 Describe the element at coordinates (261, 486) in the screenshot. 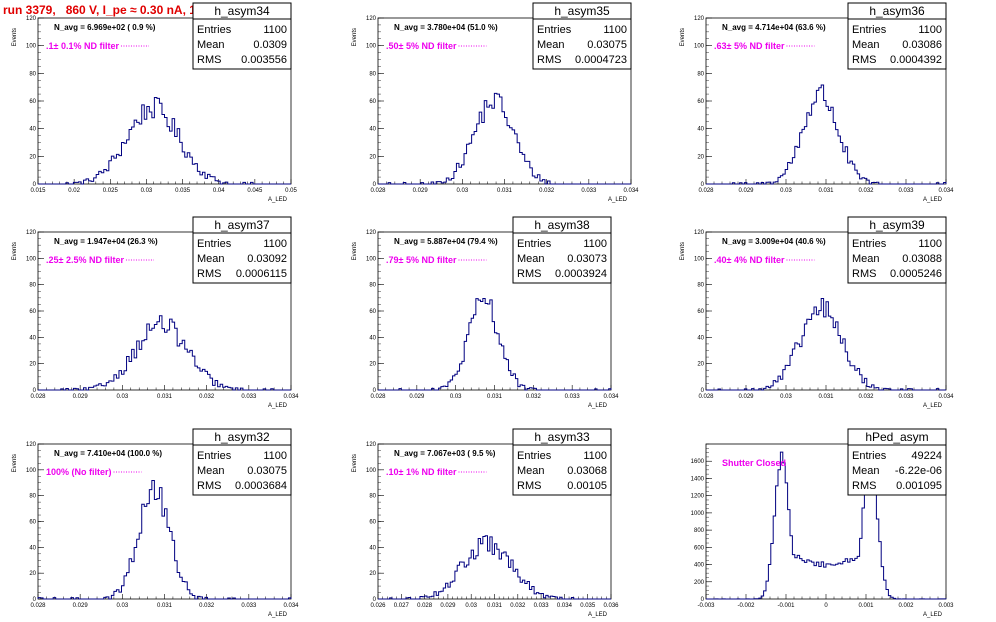

I see `stat-value-rms: 0.0003684` at that location.